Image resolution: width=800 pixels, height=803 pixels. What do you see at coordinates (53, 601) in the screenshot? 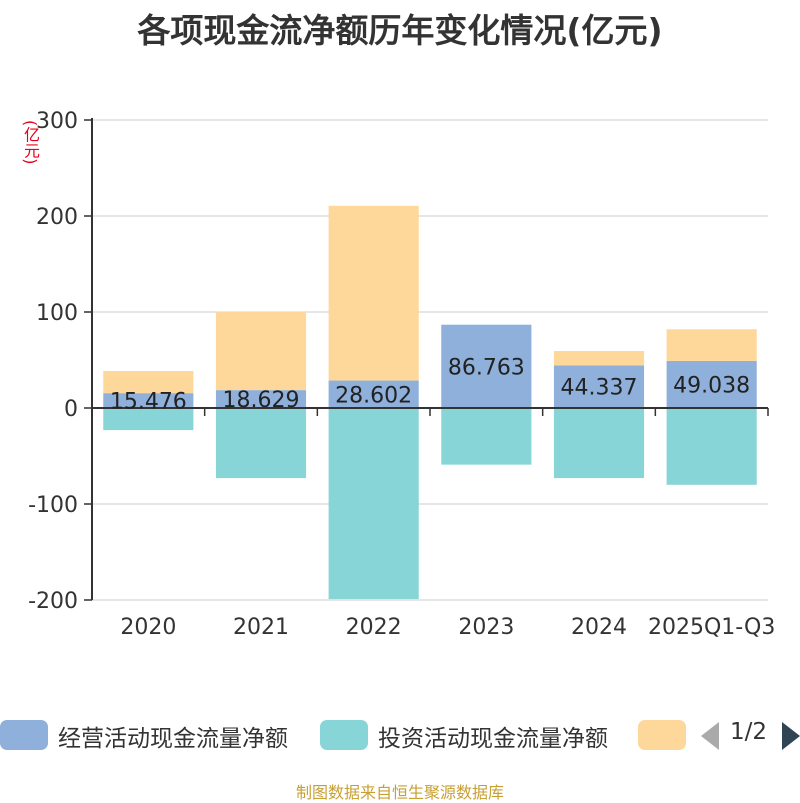
I see `y-tick-label: -200` at bounding box center [53, 601].